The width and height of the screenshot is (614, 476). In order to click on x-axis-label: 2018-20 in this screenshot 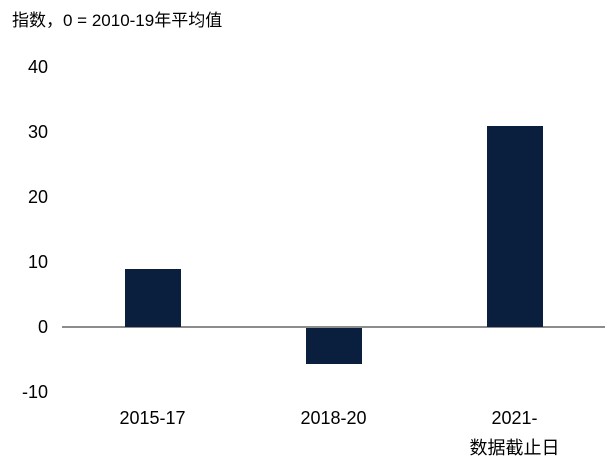, I will do `click(333, 418)`.